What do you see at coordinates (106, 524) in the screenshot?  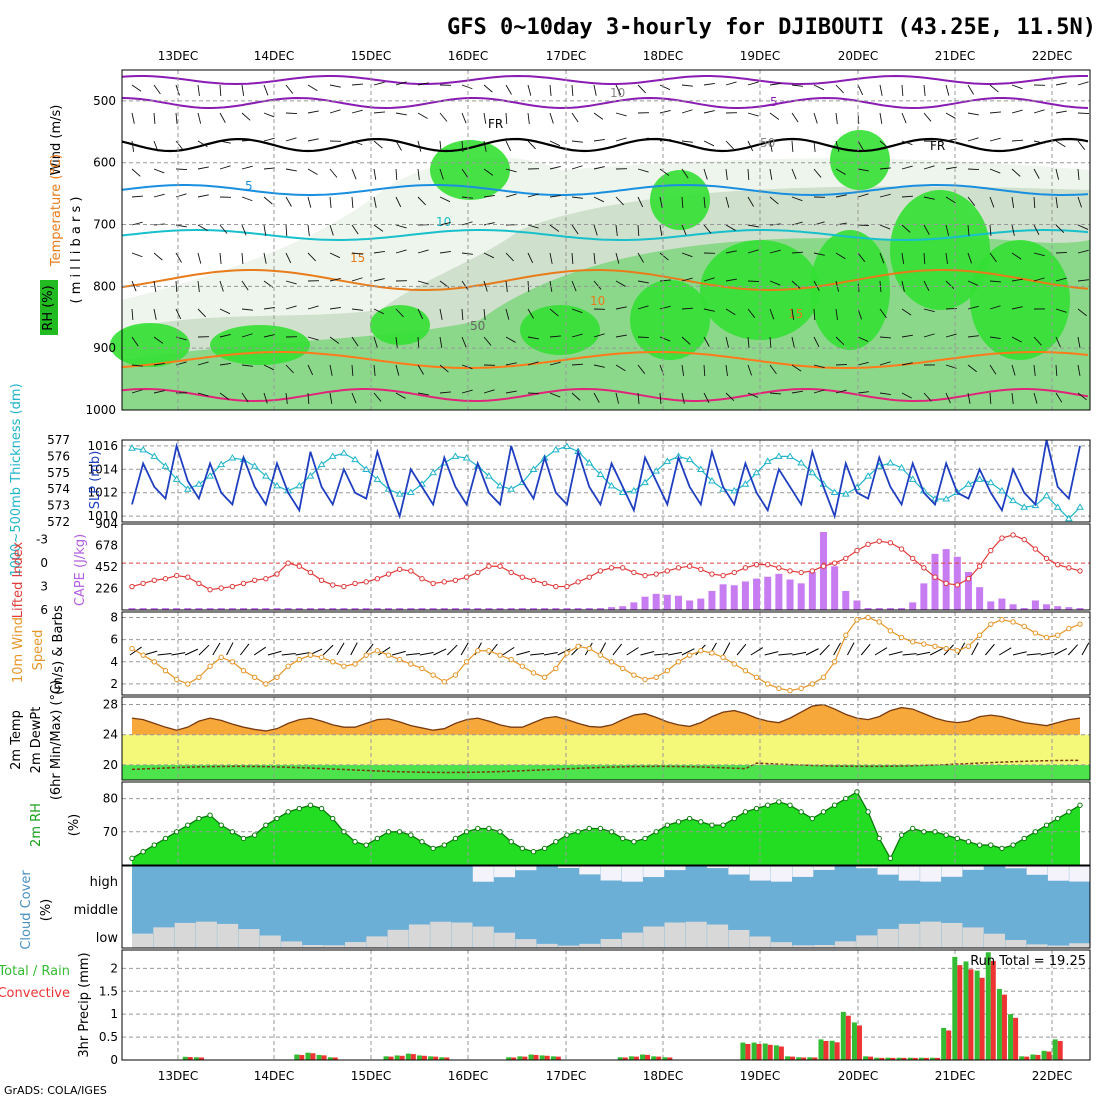 I see `cape-tick-3: 904` at bounding box center [106, 524].